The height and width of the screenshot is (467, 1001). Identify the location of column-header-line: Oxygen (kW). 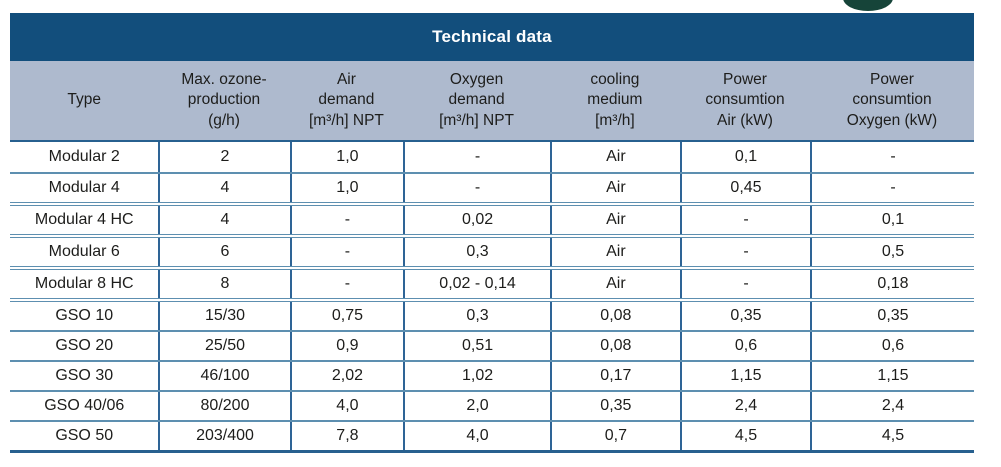
(892, 120).